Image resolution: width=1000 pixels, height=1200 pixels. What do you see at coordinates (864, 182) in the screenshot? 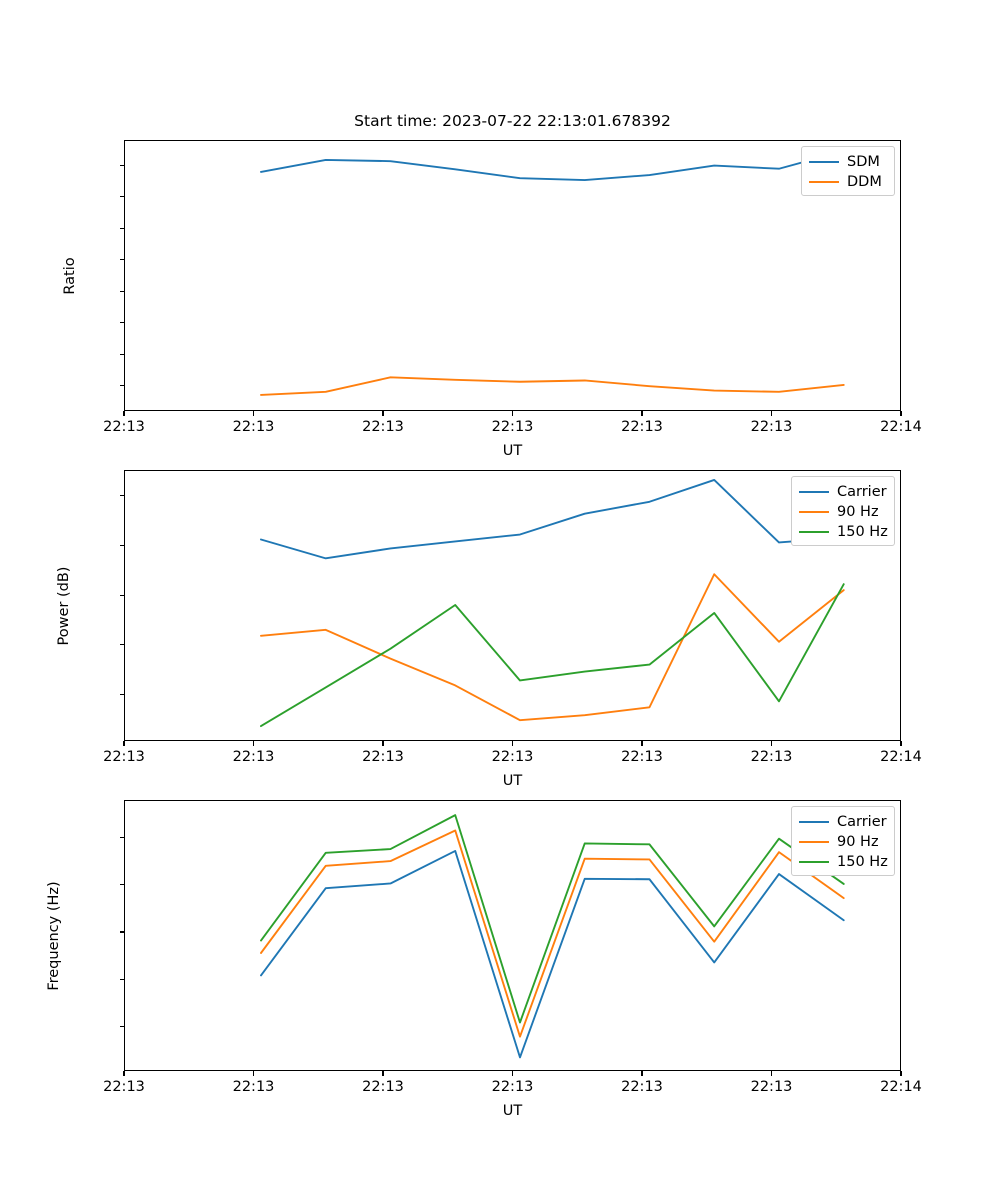
I see `legend-label: DDM` at bounding box center [864, 182].